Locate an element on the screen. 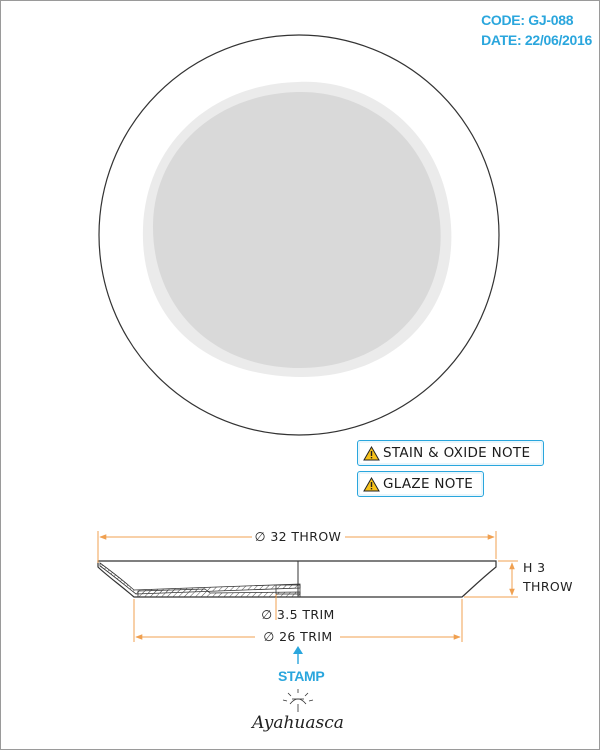 The image size is (600, 750). title-block: CODE: GJ-088 DATE: 22/06/2016 is located at coordinates (536, 30).